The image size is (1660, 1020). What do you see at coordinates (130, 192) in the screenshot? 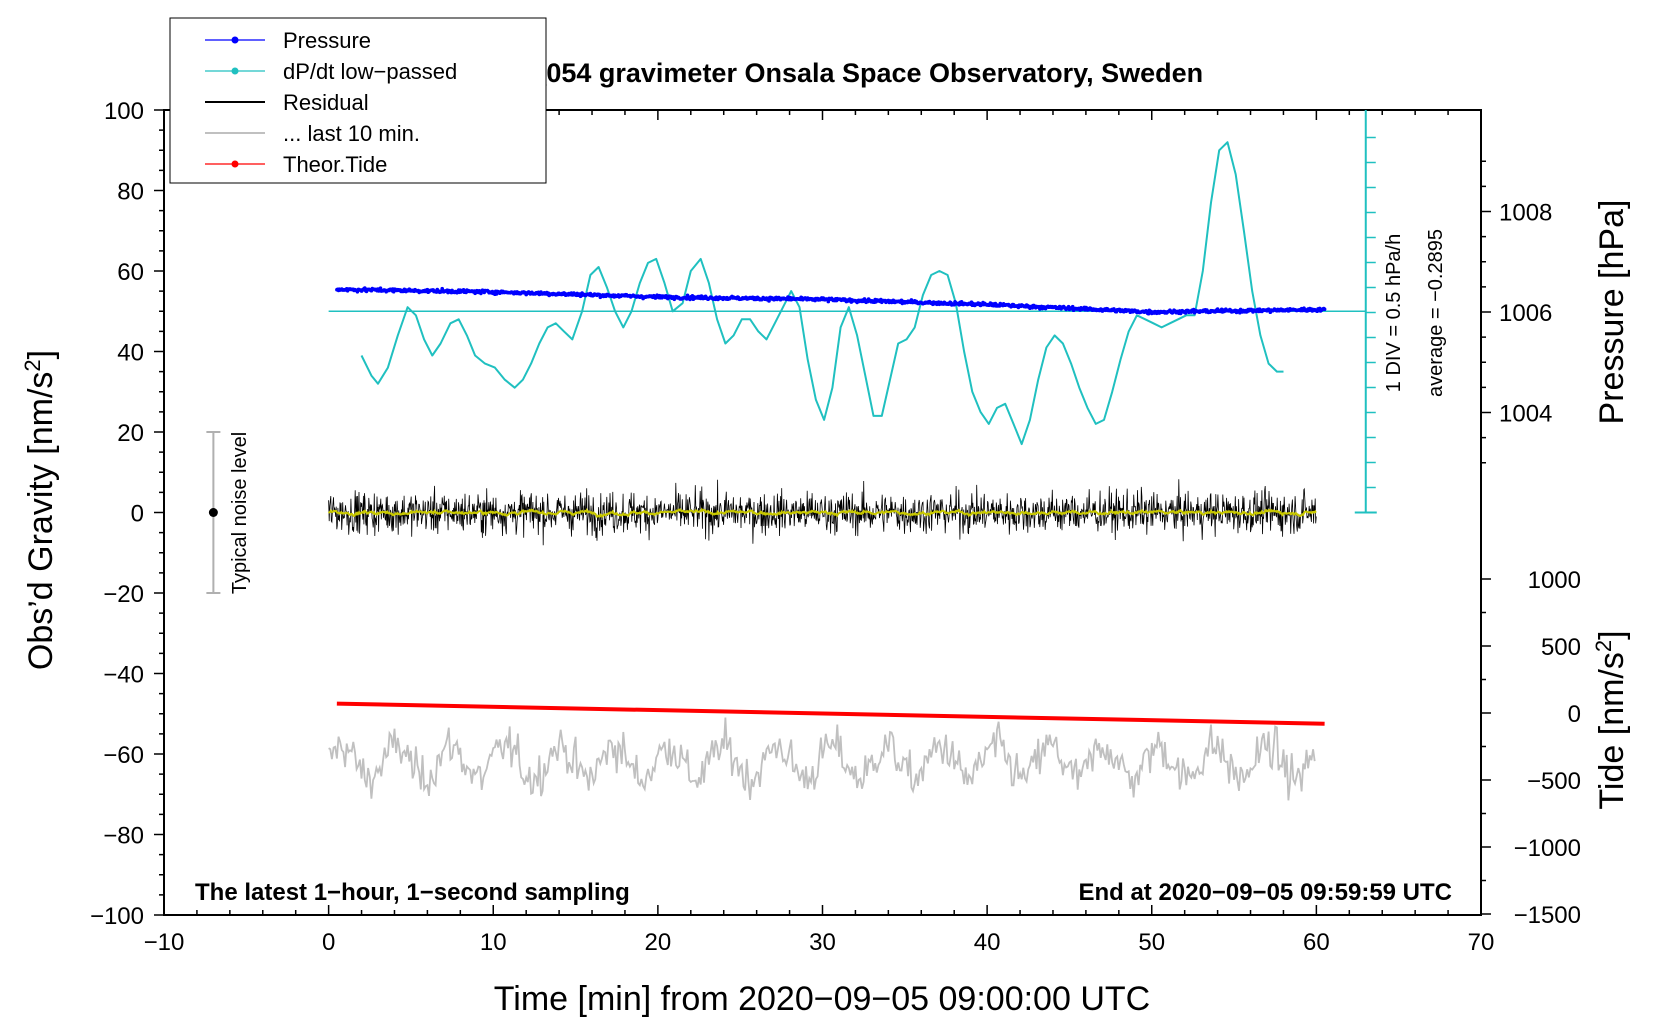
I see `y-tick-label: 80` at bounding box center [130, 192].